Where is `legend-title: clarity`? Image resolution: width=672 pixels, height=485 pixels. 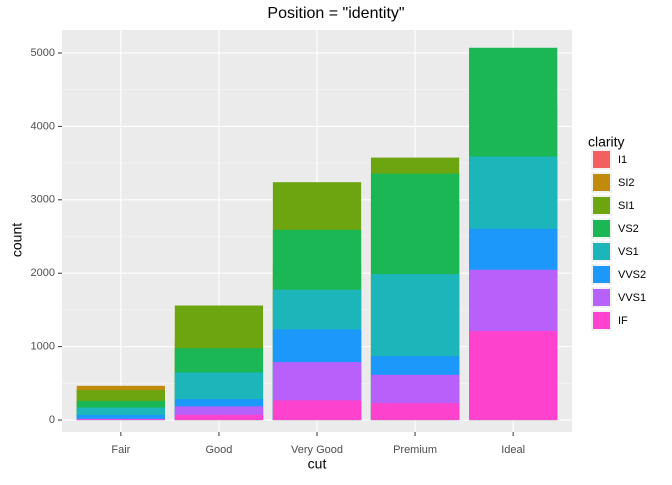 legend-title: clarity is located at coordinates (606, 142).